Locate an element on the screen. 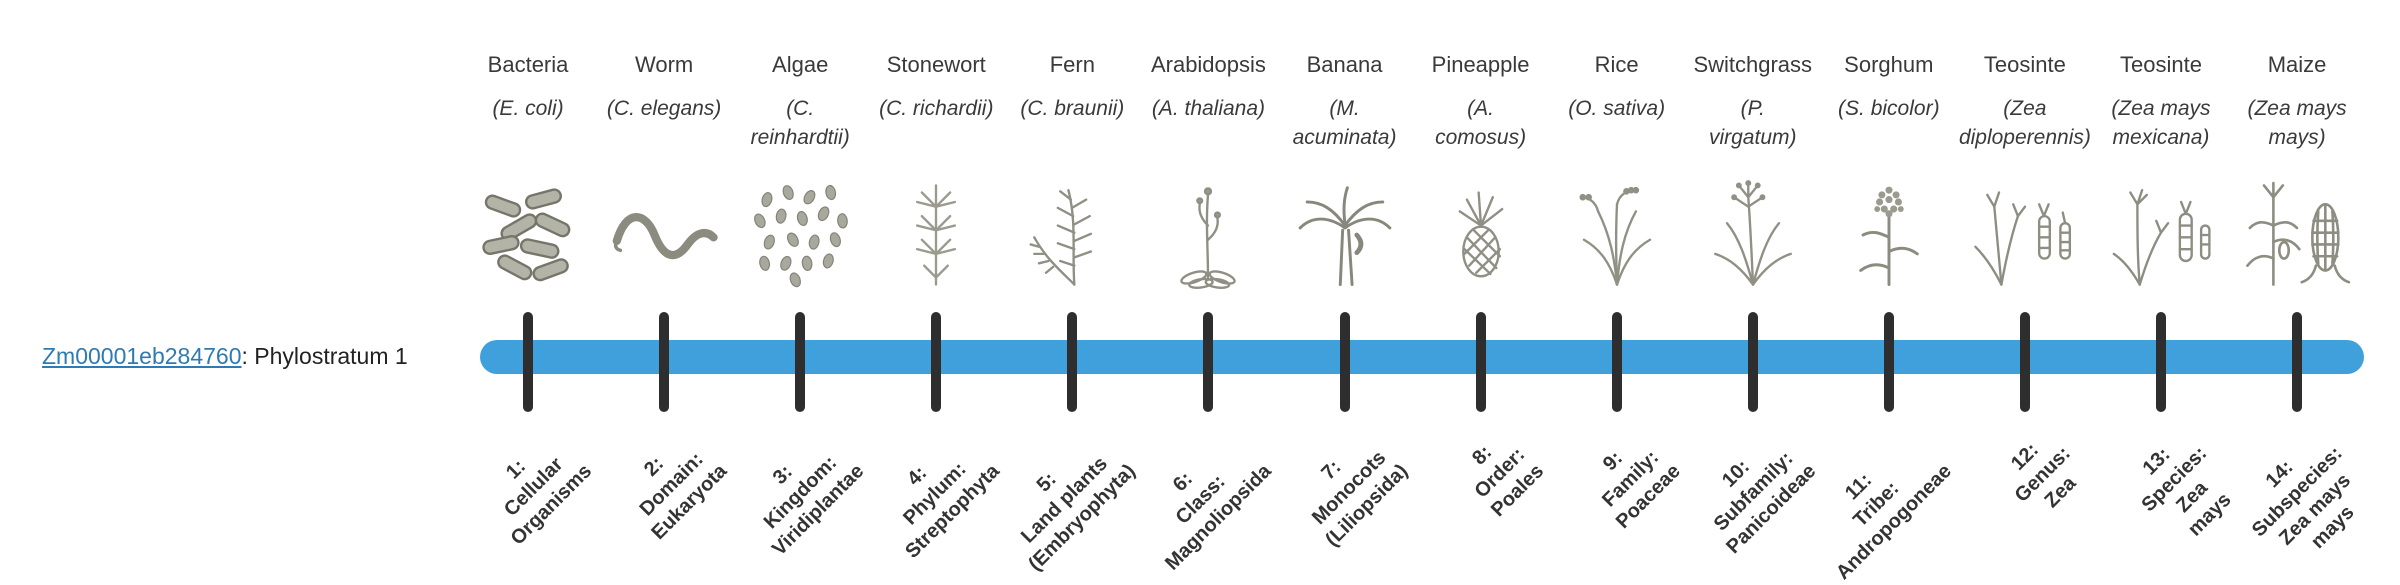 The width and height of the screenshot is (2400, 585). bacteria-icon is located at coordinates (528, 235).